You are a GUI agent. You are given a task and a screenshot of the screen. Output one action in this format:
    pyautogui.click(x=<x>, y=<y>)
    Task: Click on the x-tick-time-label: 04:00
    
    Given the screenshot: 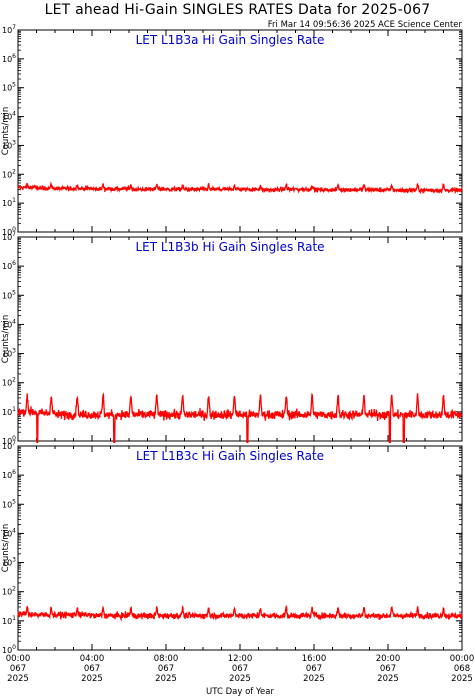 What is the action you would take?
    pyautogui.click(x=92, y=659)
    